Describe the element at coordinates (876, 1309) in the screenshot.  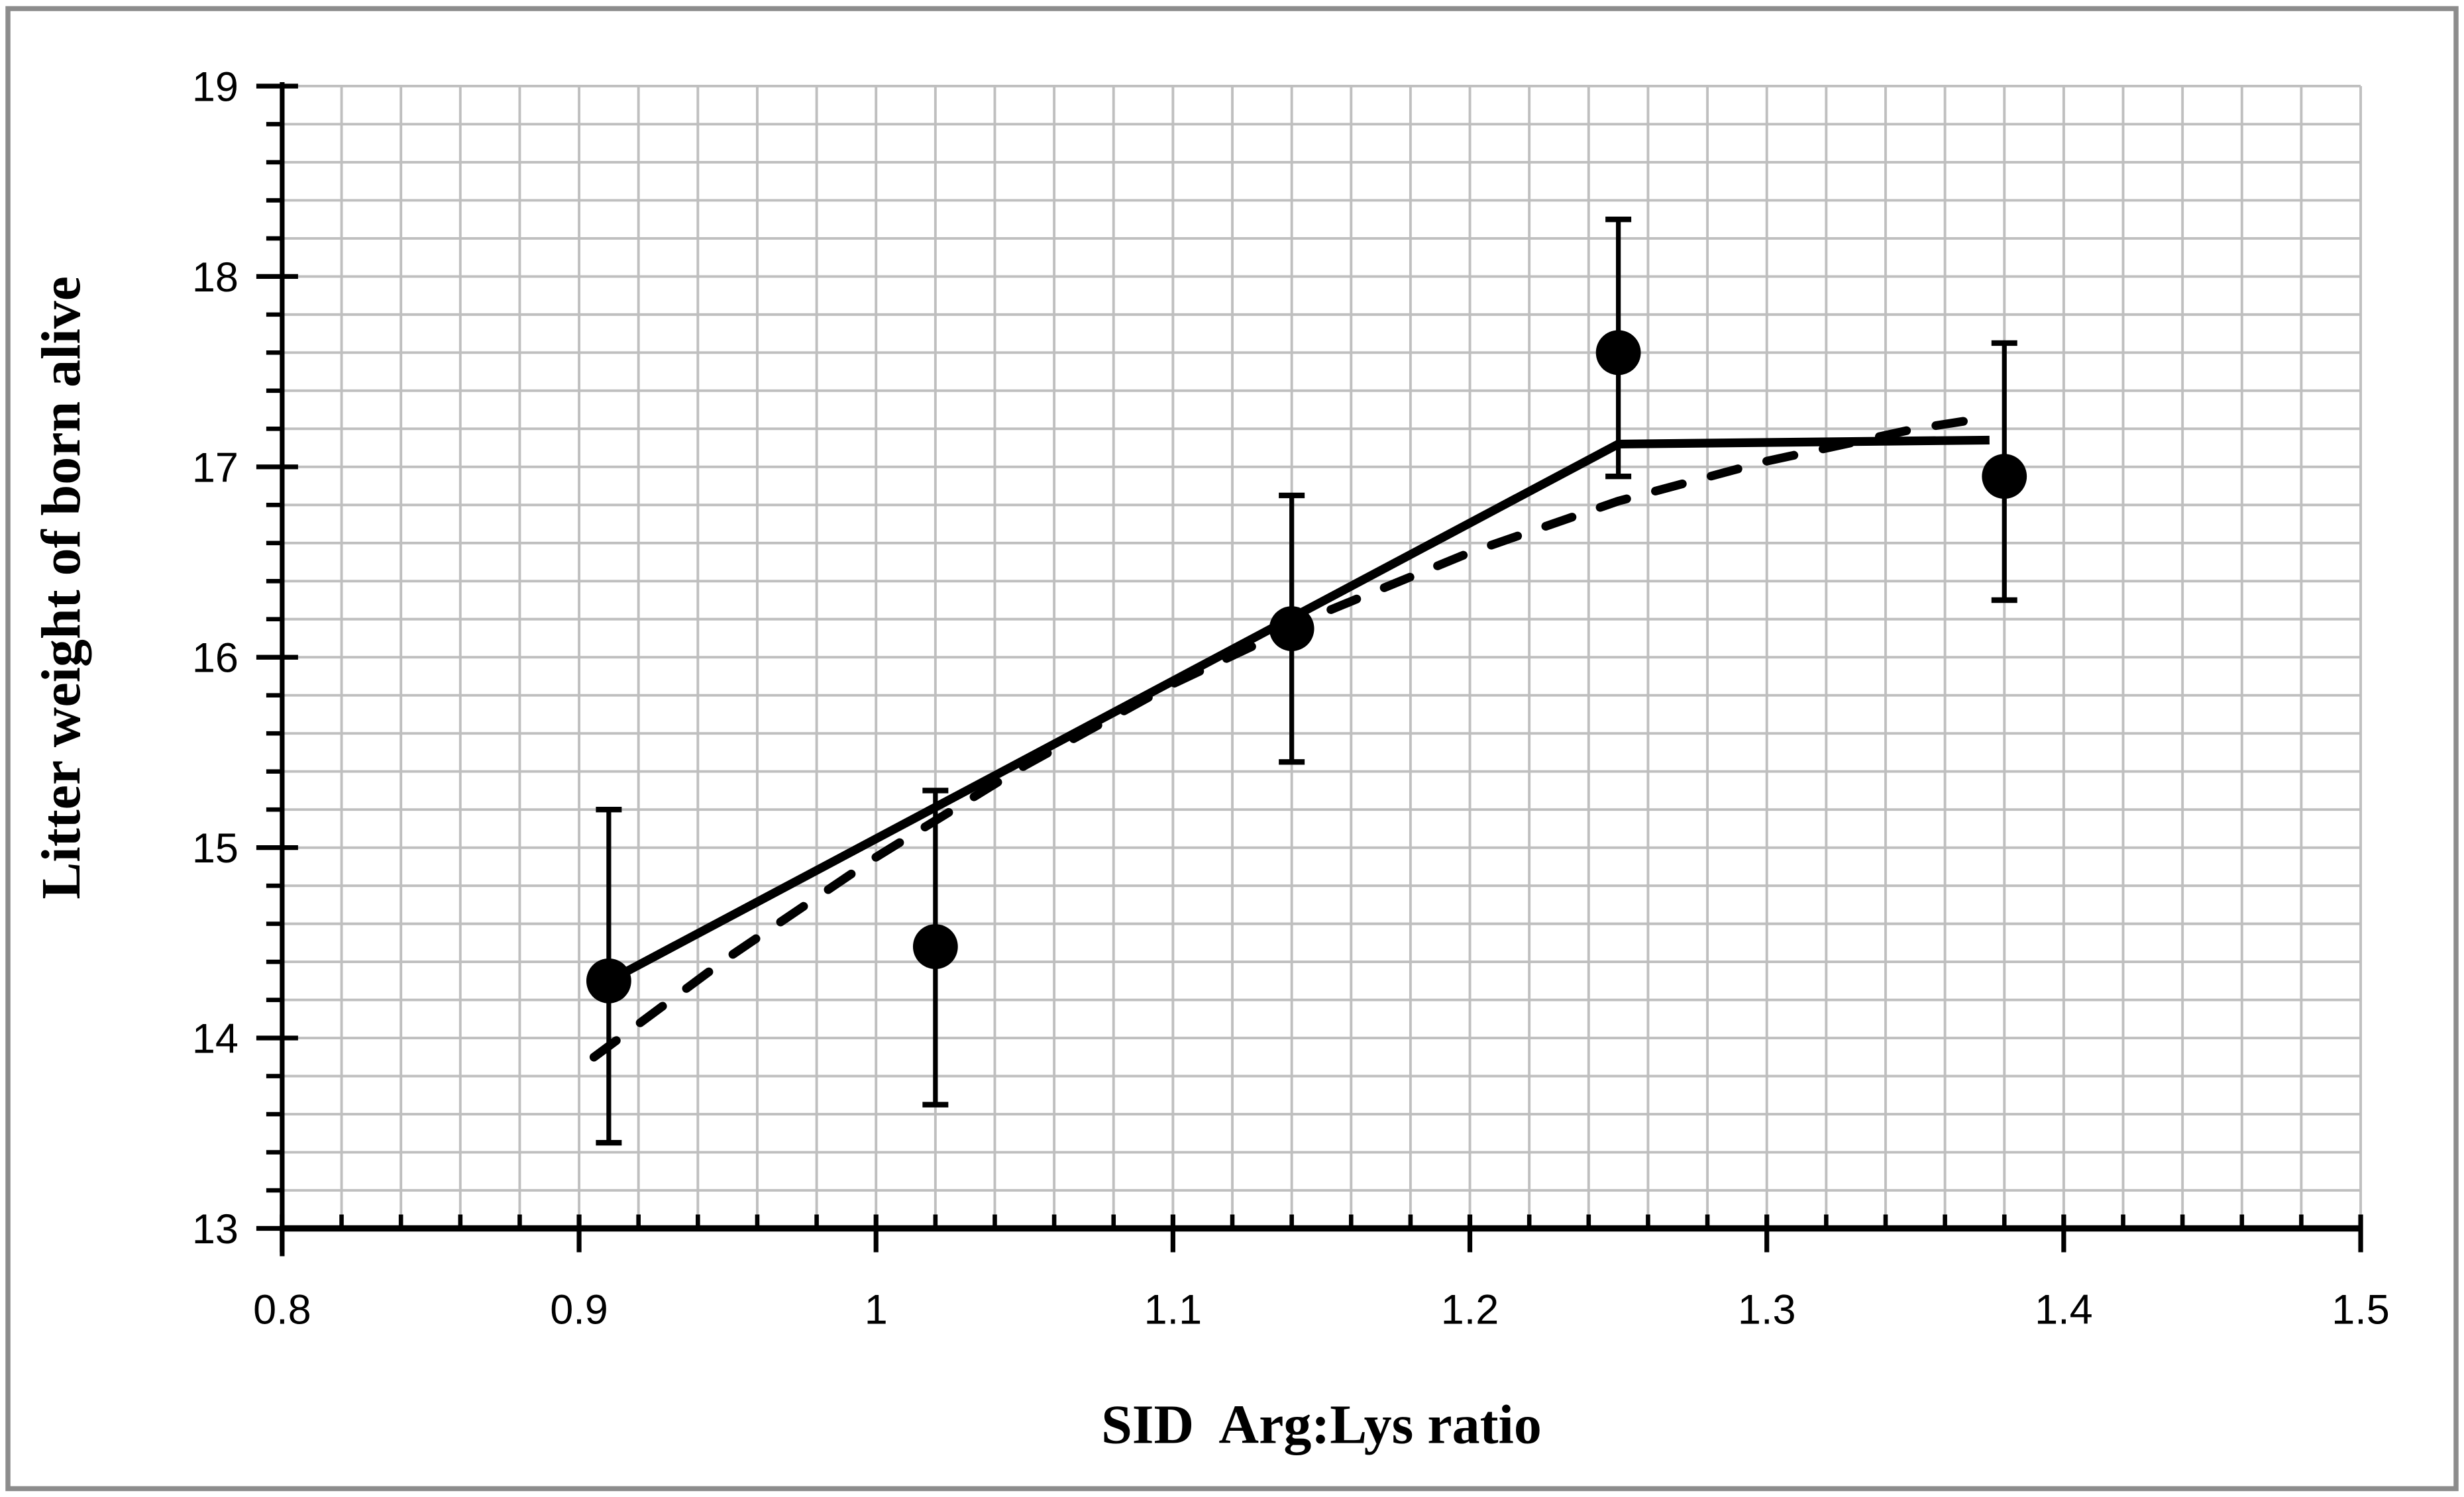
I see `x-tick-label: 1` at that location.